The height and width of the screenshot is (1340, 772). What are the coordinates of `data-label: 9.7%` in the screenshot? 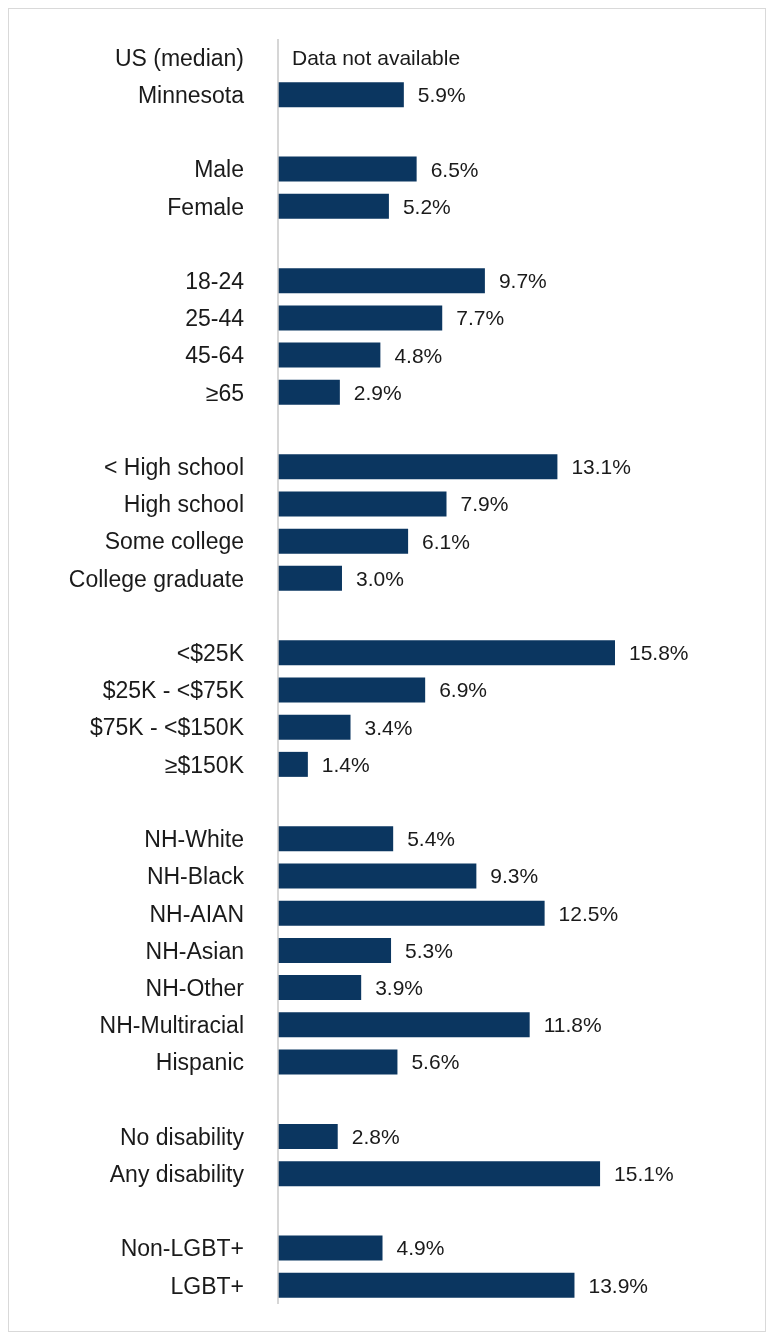 It's located at (522, 281).